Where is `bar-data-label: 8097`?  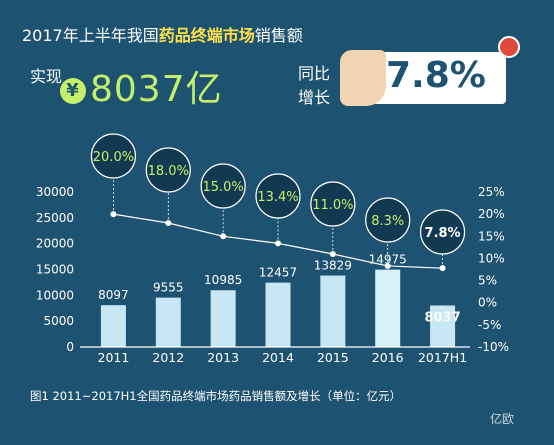
bar-data-label: 8097 is located at coordinates (113, 295).